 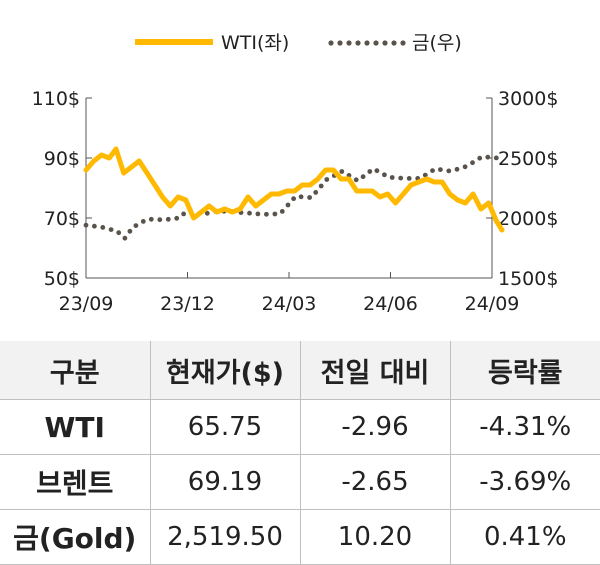 What do you see at coordinates (75, 483) in the screenshot?
I see `row-name: 브렌트` at bounding box center [75, 483].